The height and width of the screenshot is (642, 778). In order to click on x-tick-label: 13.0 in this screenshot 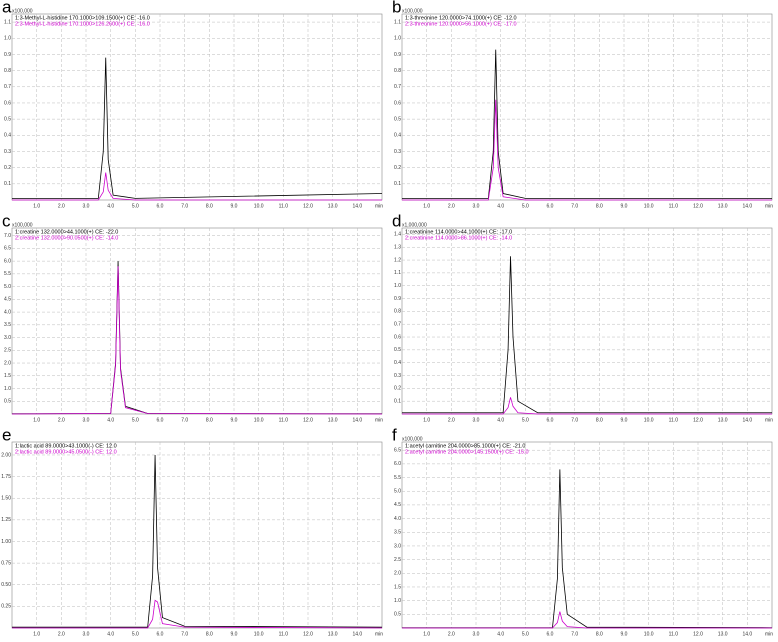, I will do `click(333, 420)`.